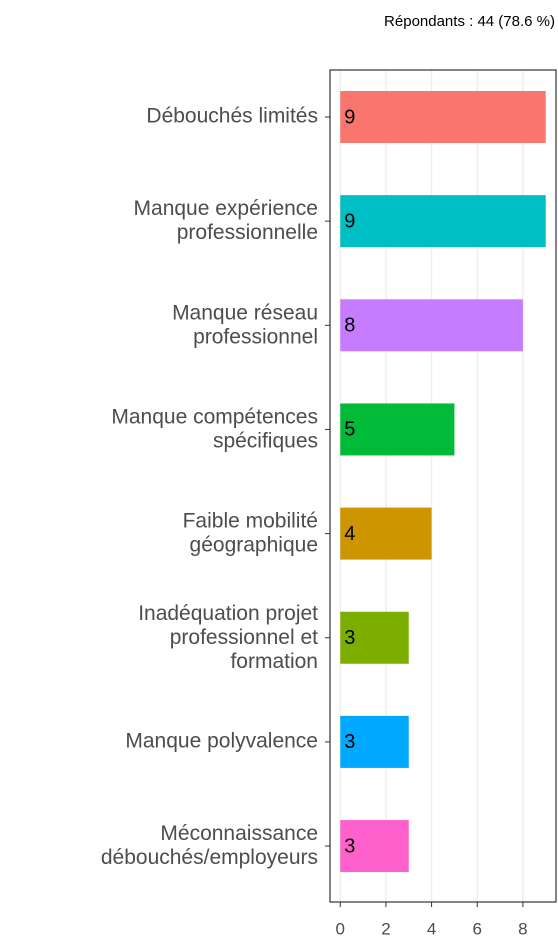  I want to click on subtitle: Répondants : 44 (78.6 %), so click(469, 21).